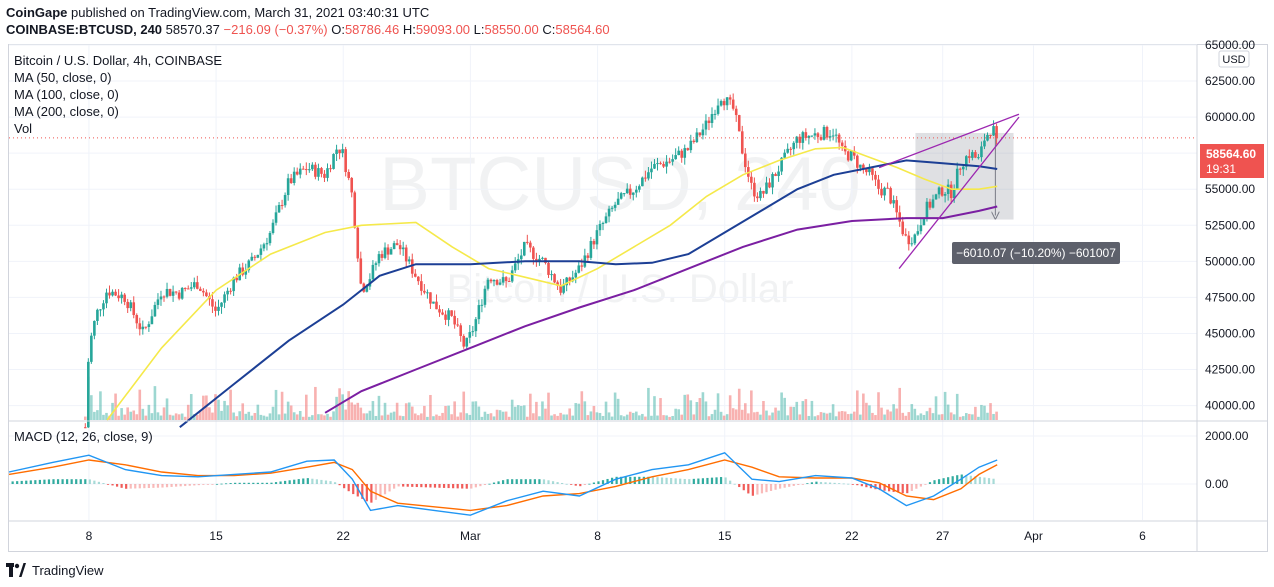 The height and width of the screenshot is (587, 1274). What do you see at coordinates (37, 12) in the screenshot?
I see `publisher-name: CoinGape` at bounding box center [37, 12].